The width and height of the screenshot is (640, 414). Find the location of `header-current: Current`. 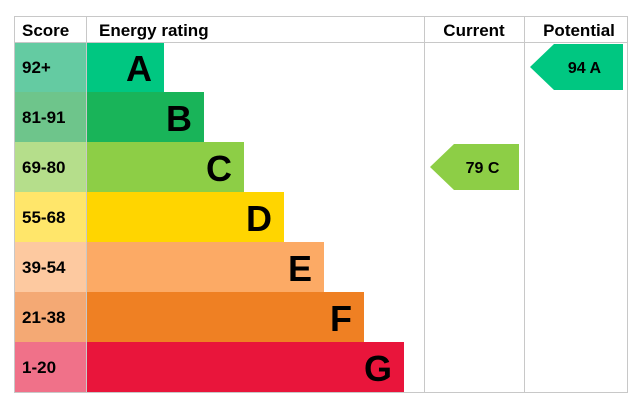

header-current: Current is located at coordinates (474, 30).